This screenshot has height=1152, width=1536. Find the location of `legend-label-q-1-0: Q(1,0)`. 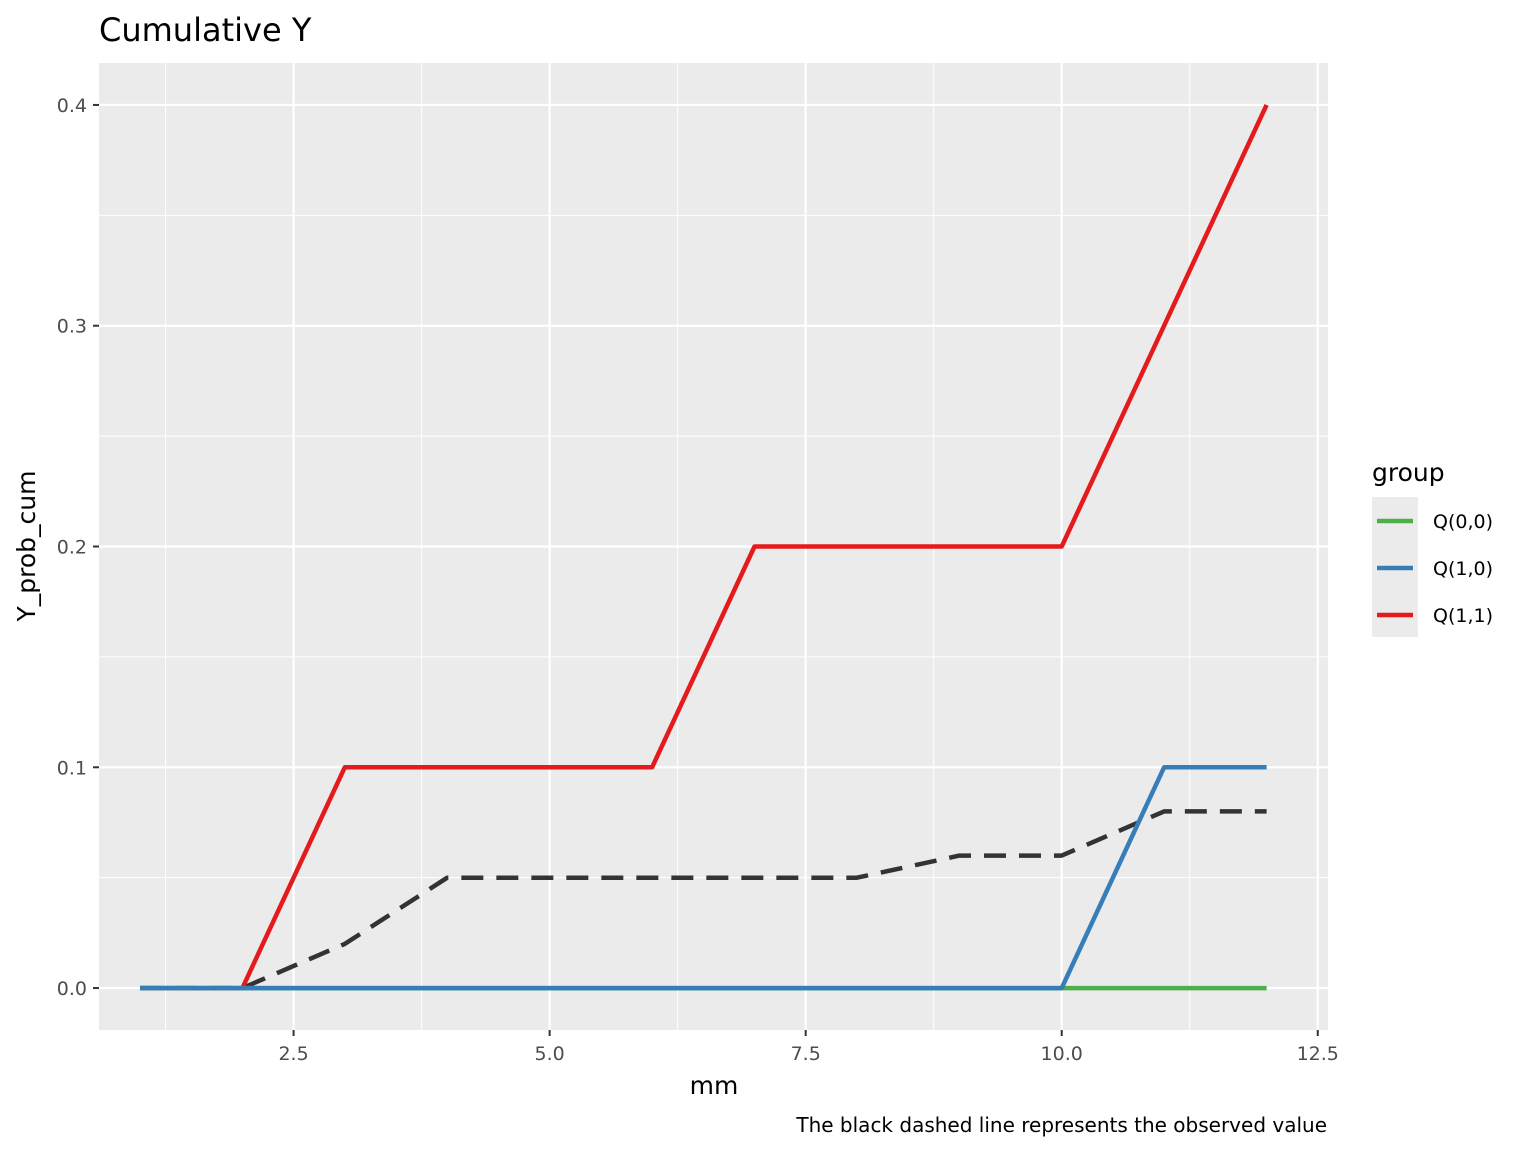

legend-label-q-1-0: Q(1,0) is located at coordinates (1463, 569).